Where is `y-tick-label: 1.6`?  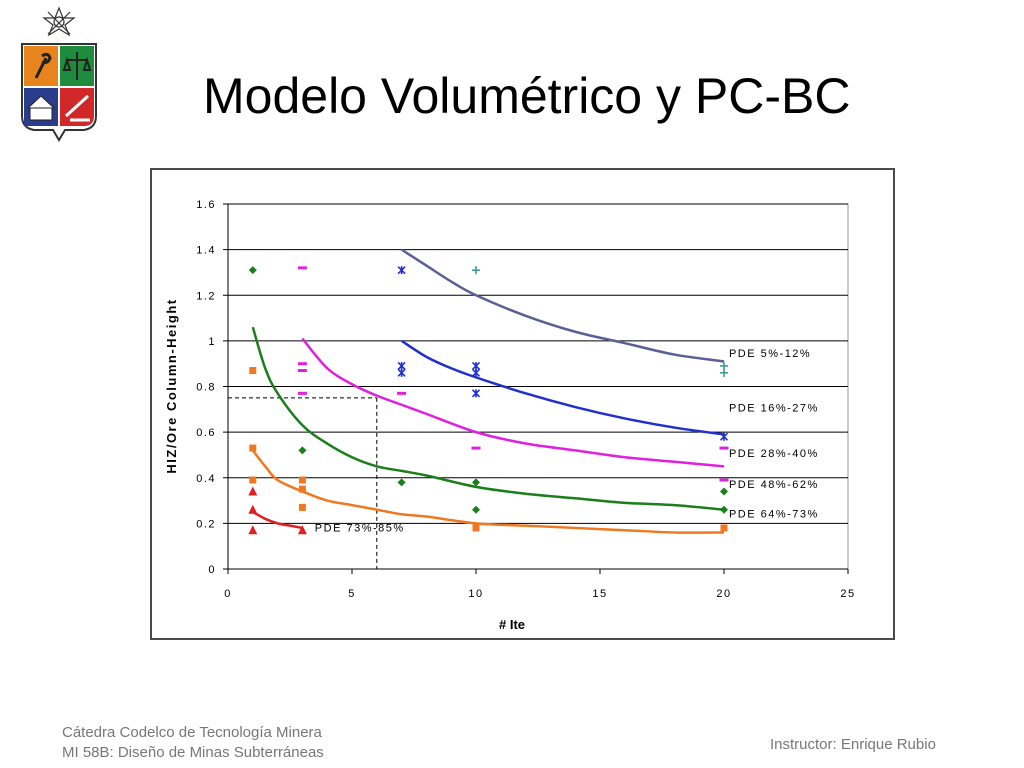
y-tick-label: 1.6 is located at coordinates (206, 205).